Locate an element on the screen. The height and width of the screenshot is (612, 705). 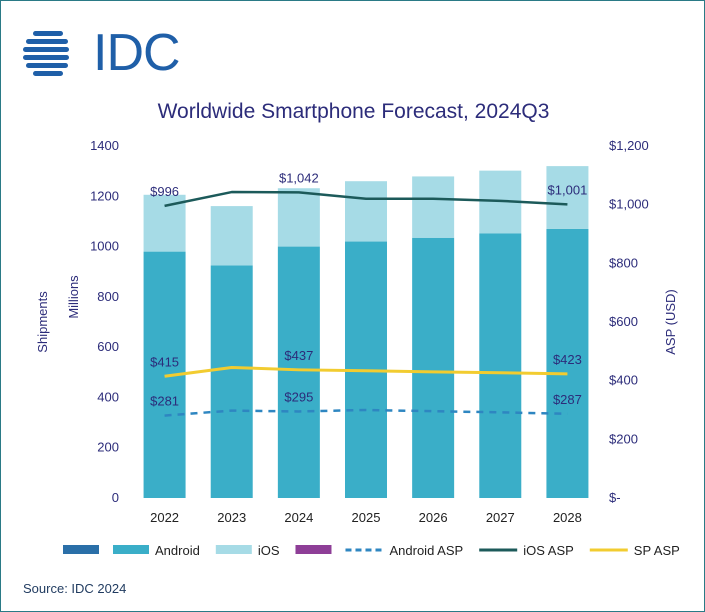
y-left-axis-subtitle: Millions is located at coordinates (73, 297).